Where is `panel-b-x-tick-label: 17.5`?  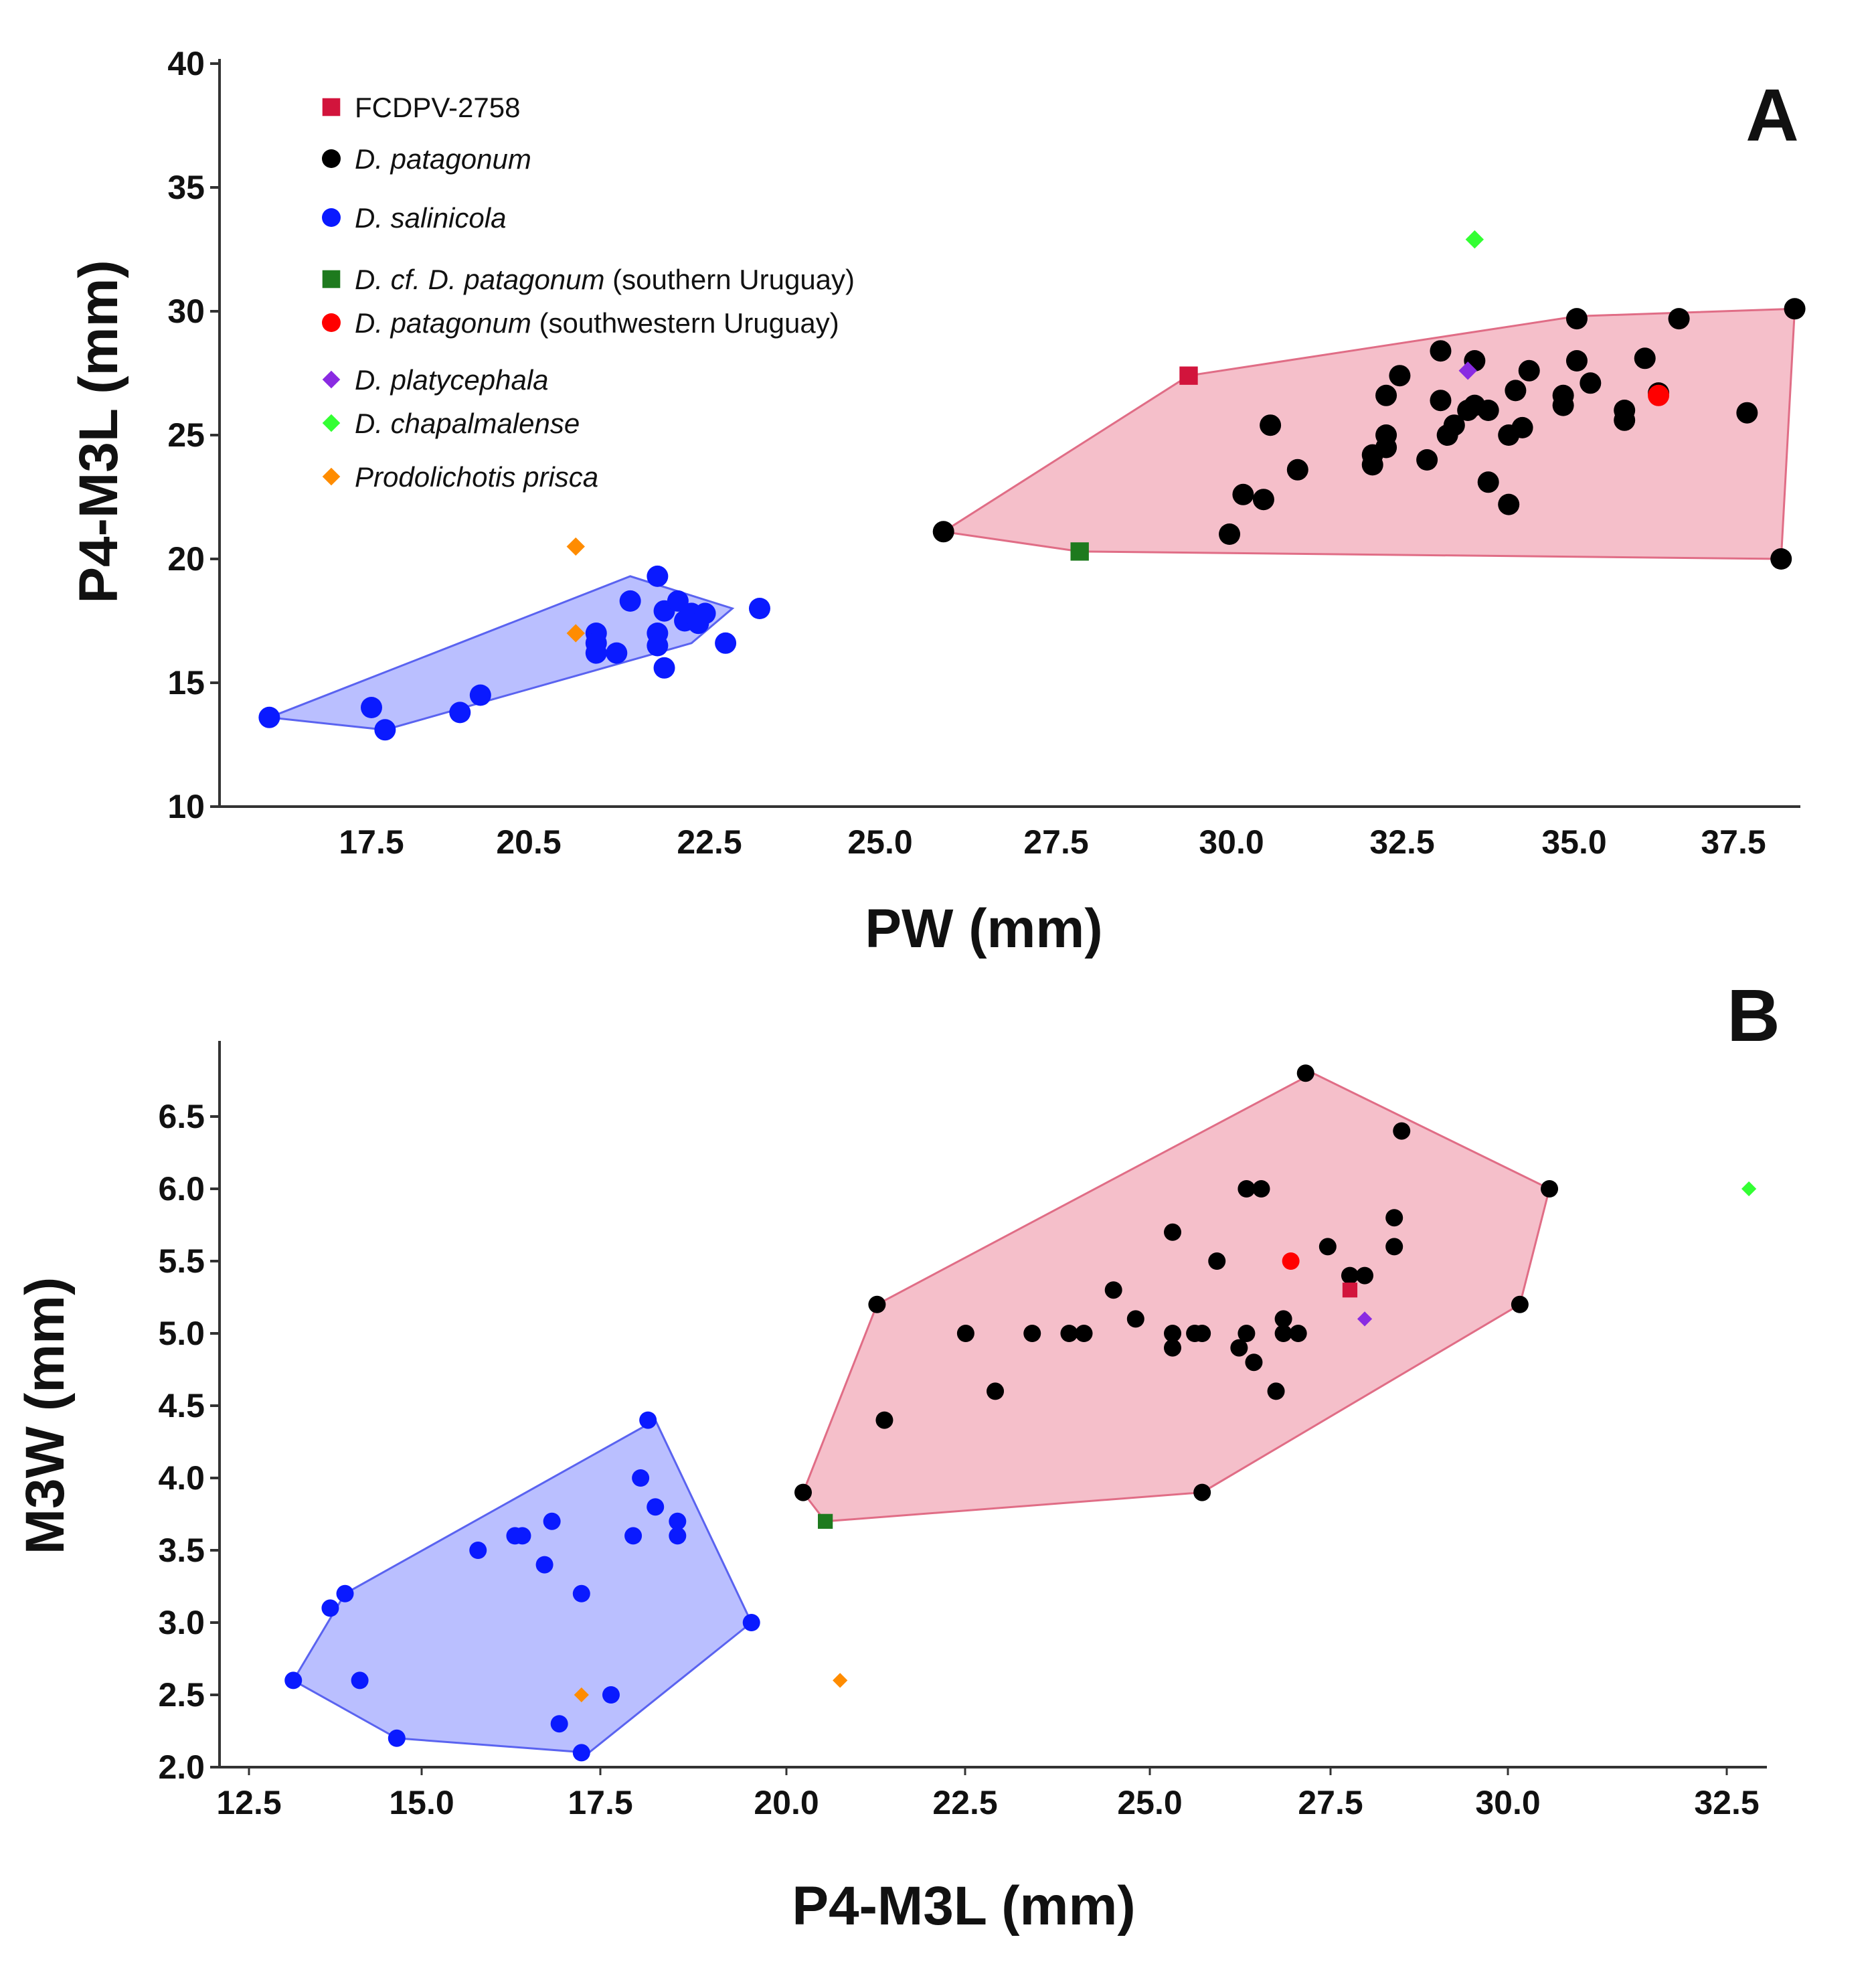
panel-b-x-tick-label: 17.5 is located at coordinates (600, 1802).